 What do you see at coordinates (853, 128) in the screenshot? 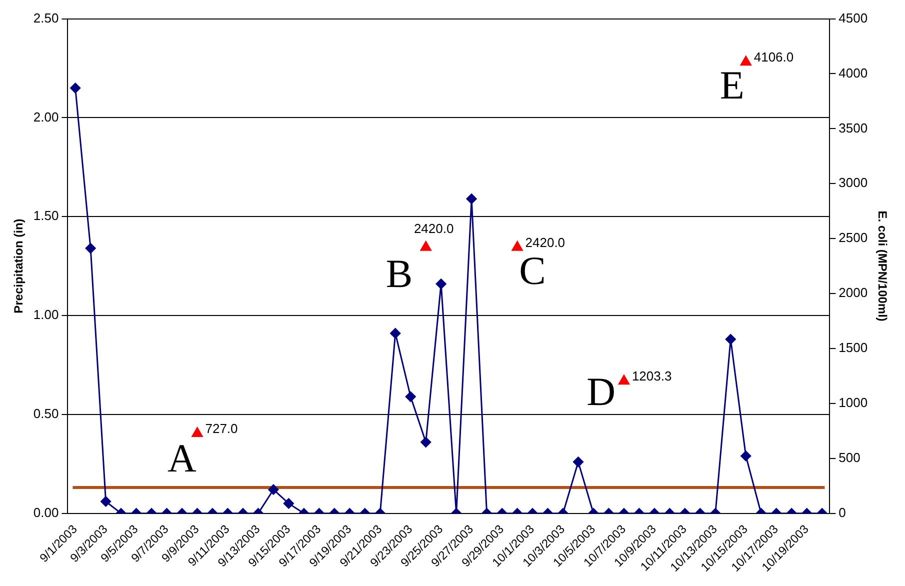
I see `y2-tick-label: 3500` at bounding box center [853, 128].